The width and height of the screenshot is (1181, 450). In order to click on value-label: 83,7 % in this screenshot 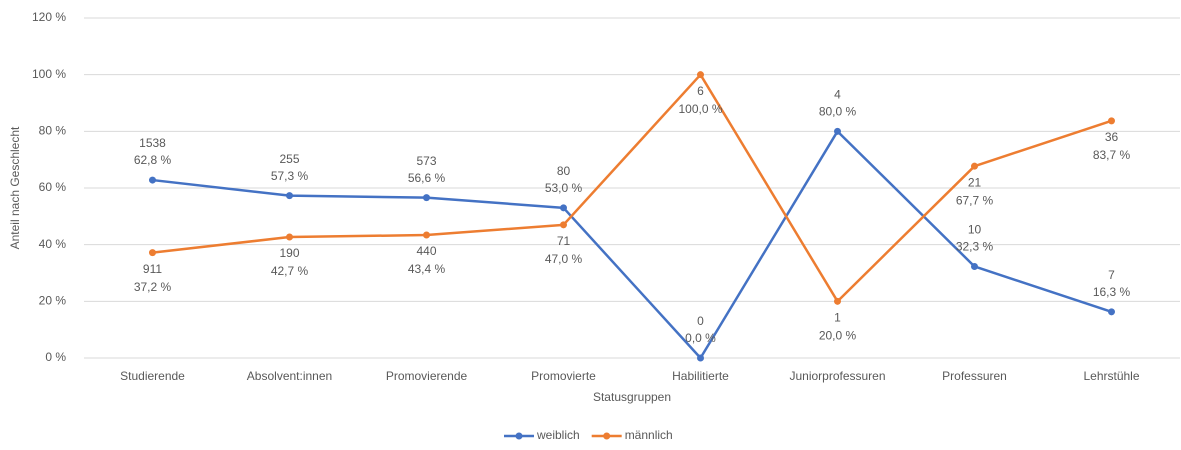, I will do `click(1112, 155)`.